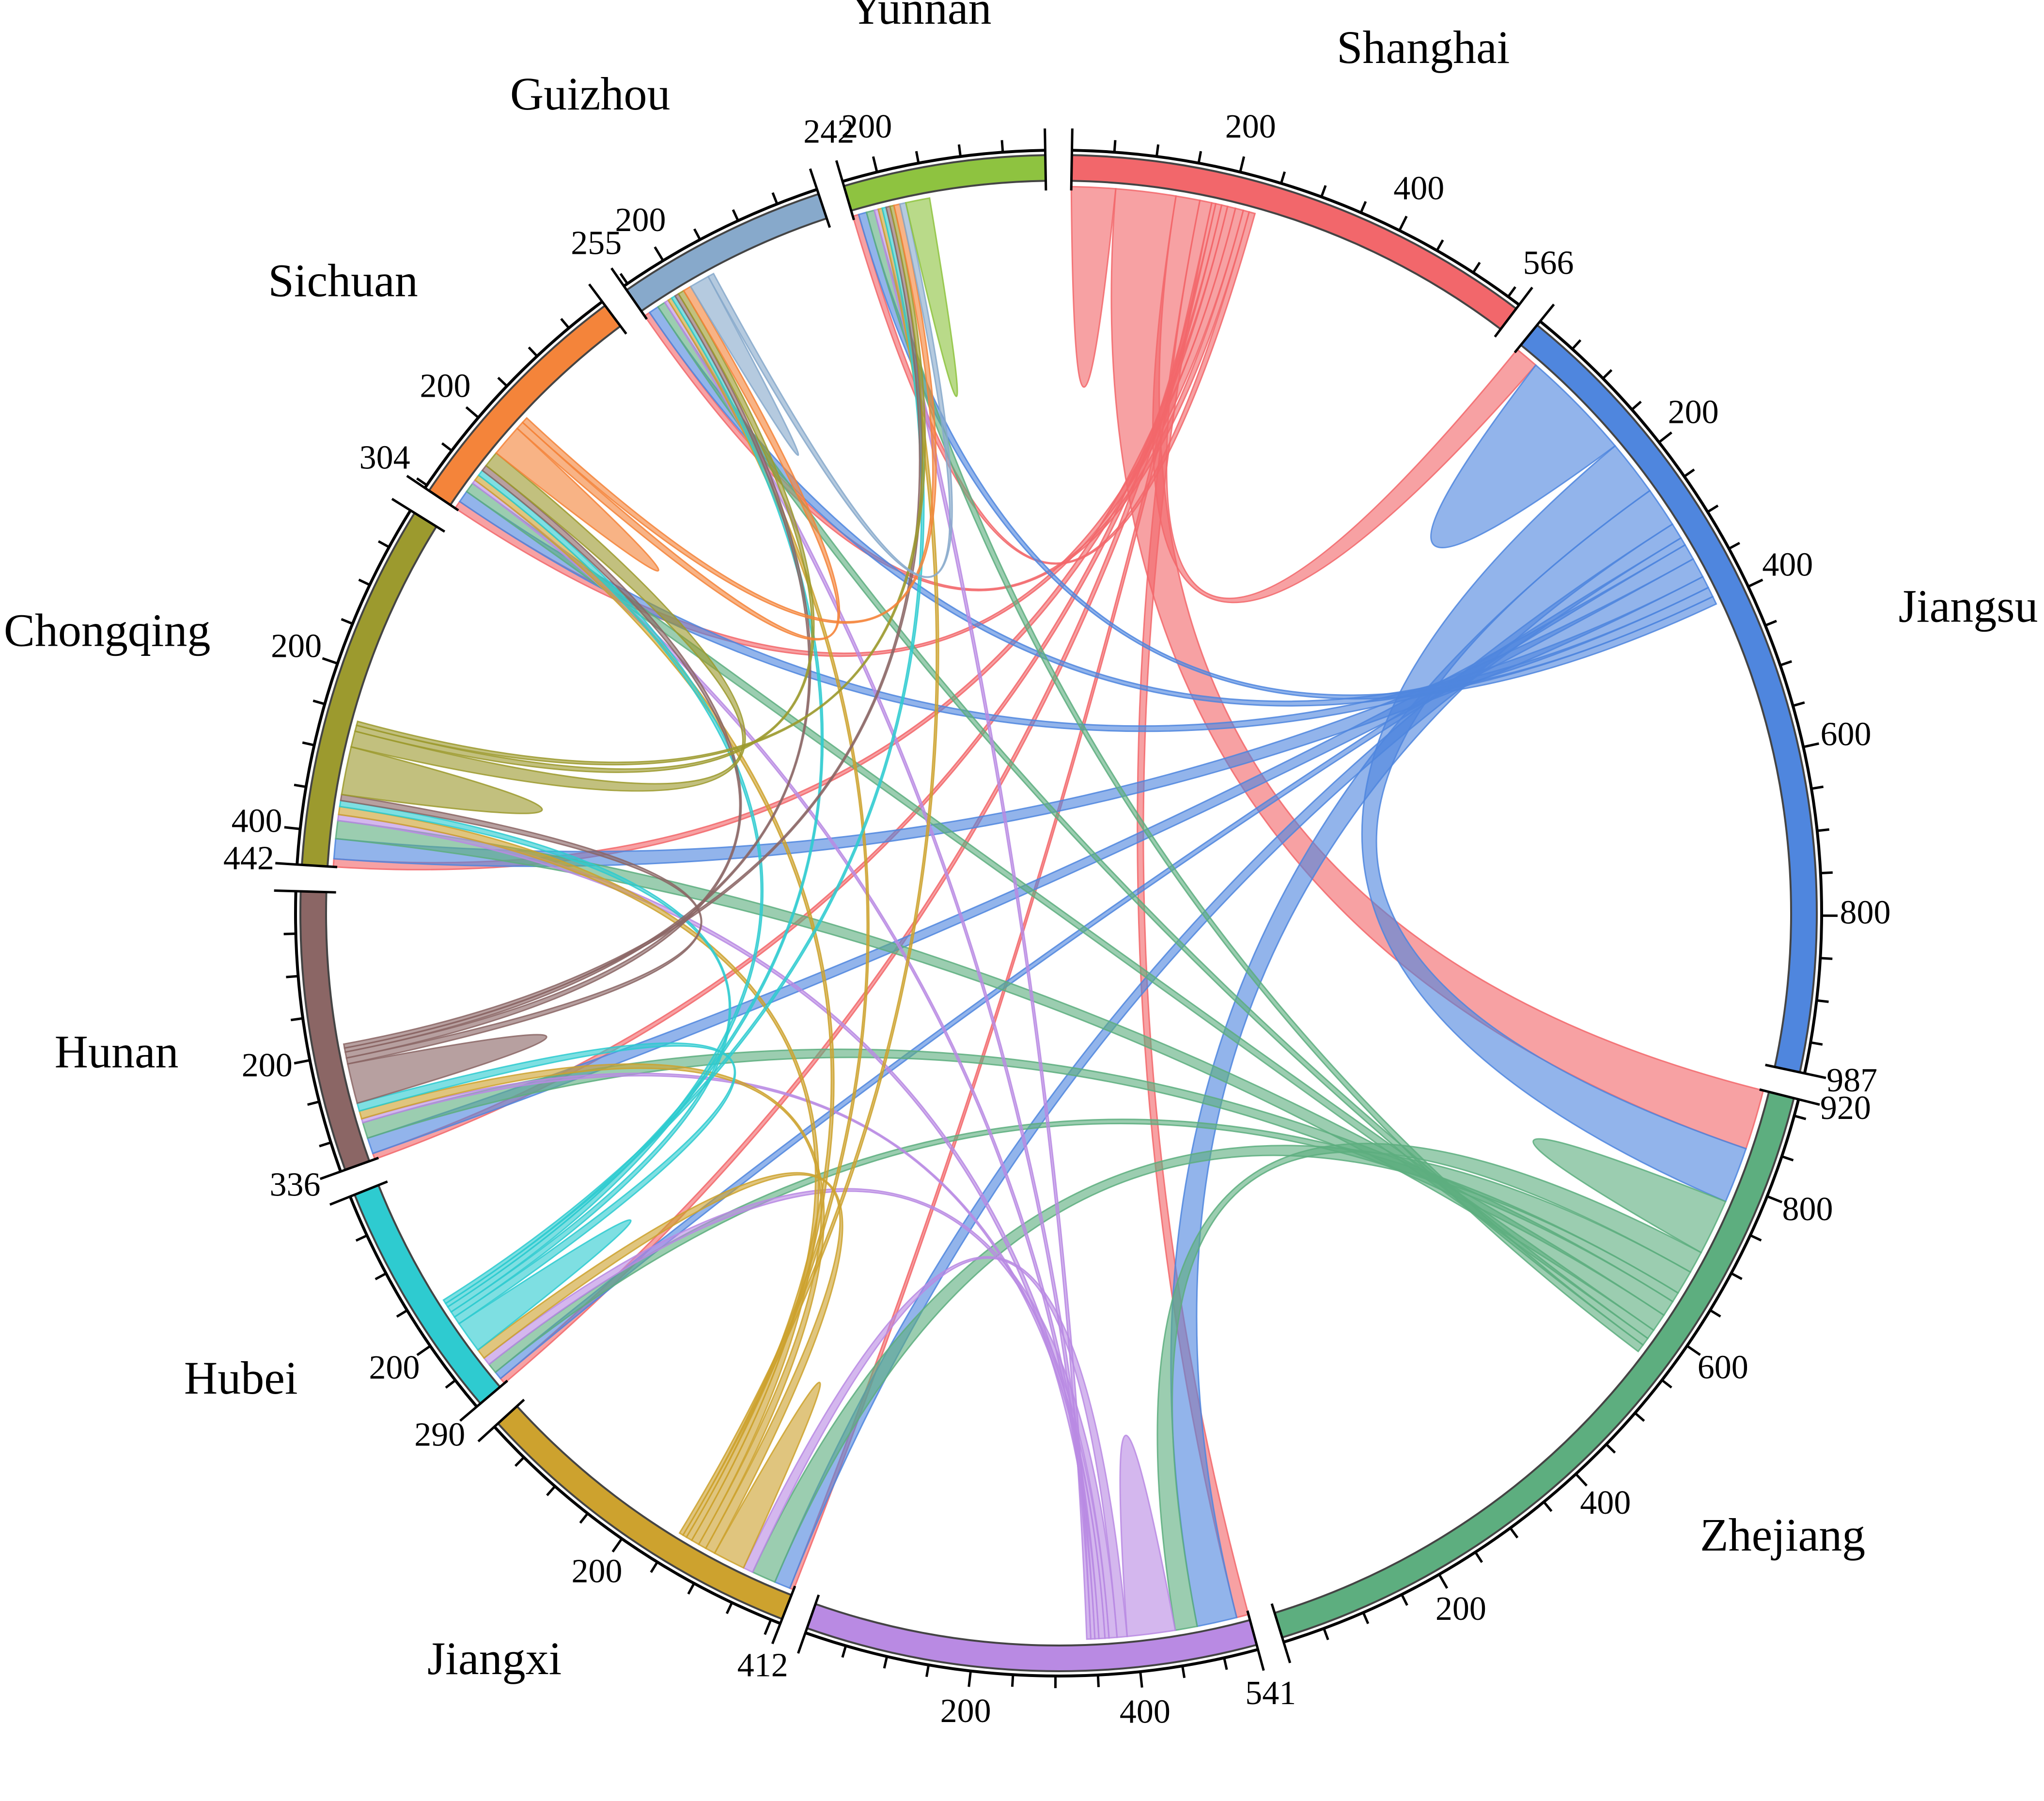  I want to click on tick-label-hunan: 200, so click(267, 1065).